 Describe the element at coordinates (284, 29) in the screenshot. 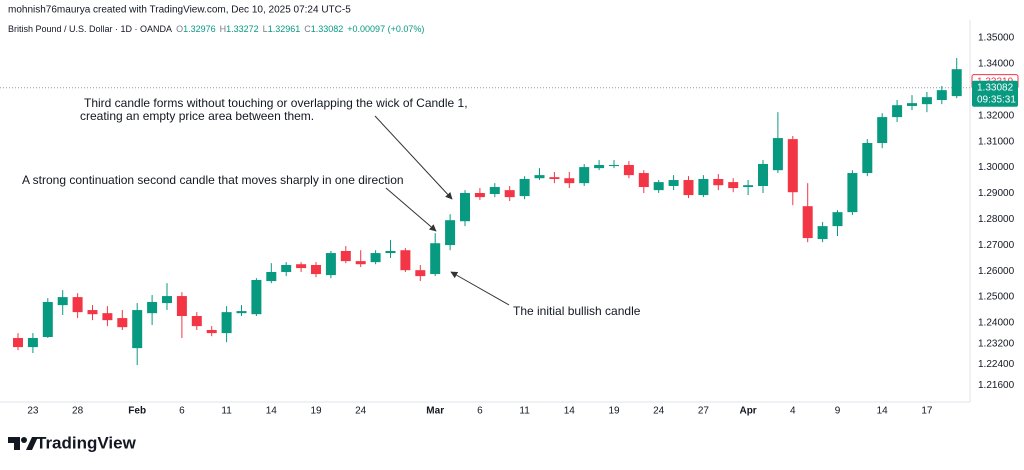

I see `ohlc-value: 1.32961` at that location.